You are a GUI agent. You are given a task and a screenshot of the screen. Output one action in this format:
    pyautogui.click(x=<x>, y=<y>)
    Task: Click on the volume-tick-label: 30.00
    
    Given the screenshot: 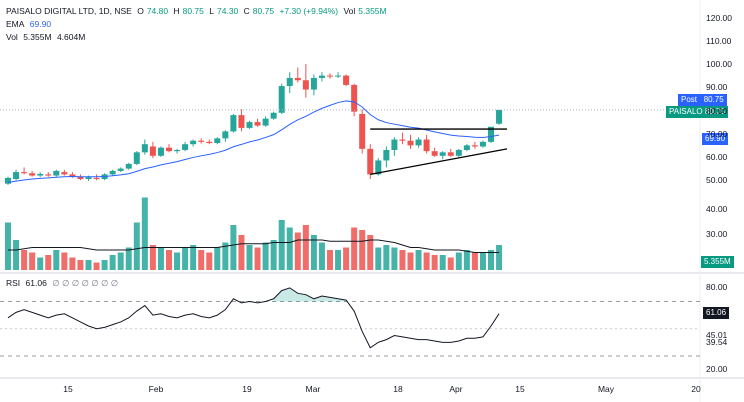 What is the action you would take?
    pyautogui.click(x=717, y=234)
    